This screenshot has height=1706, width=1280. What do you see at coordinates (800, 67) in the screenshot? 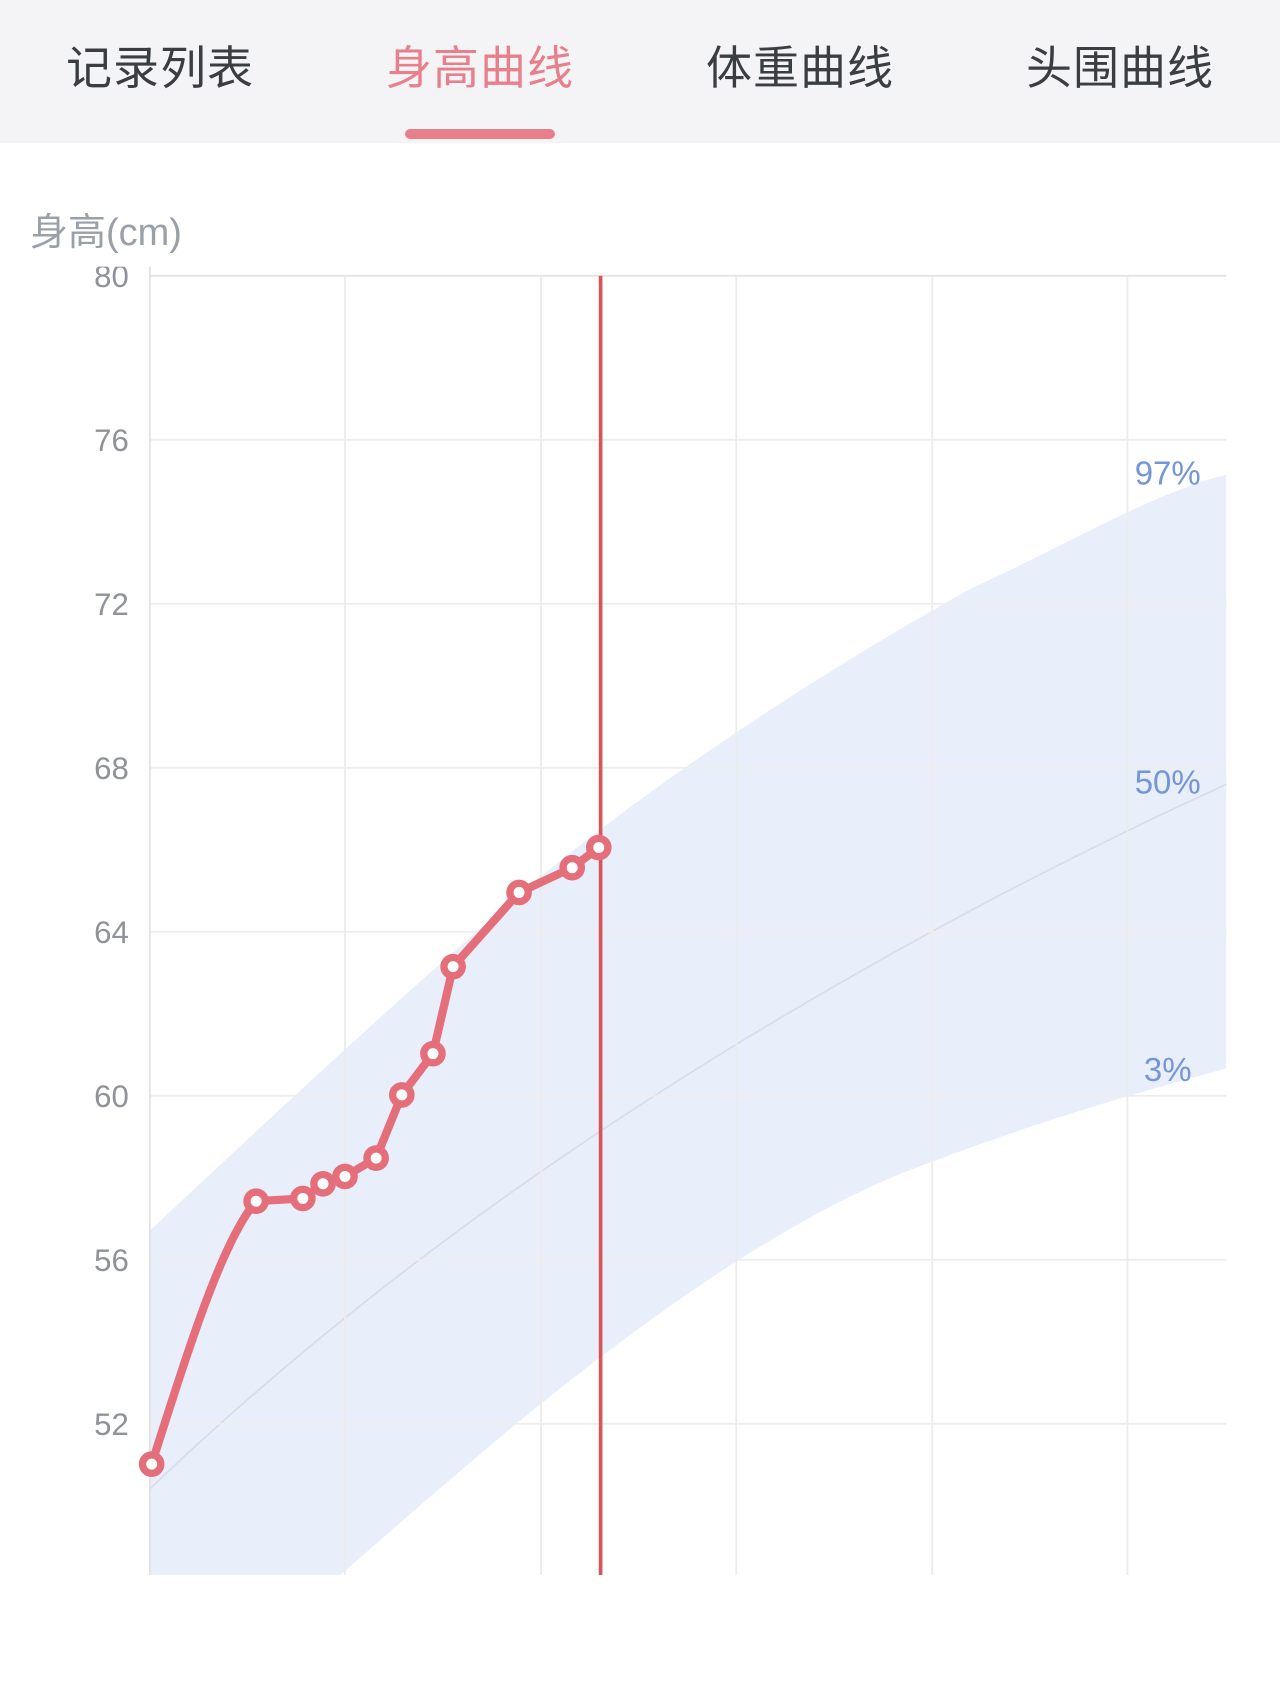
I see `tab-weight-curve-label: 体重曲线` at bounding box center [800, 67].